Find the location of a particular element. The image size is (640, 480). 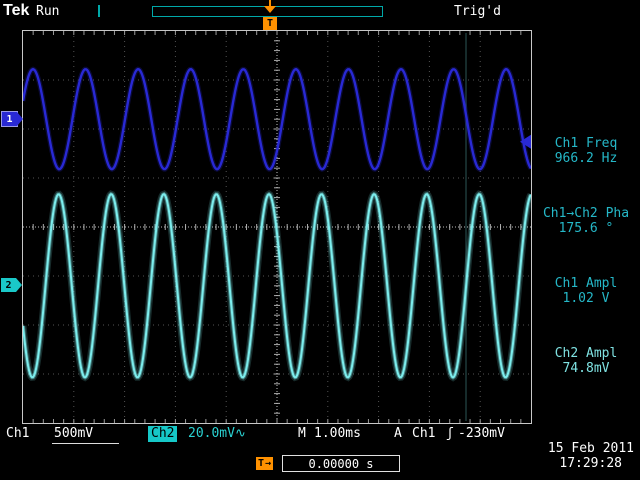

measurement-ch1-ampl: Ch1 Ampl 1.02 V is located at coordinates (586, 291).